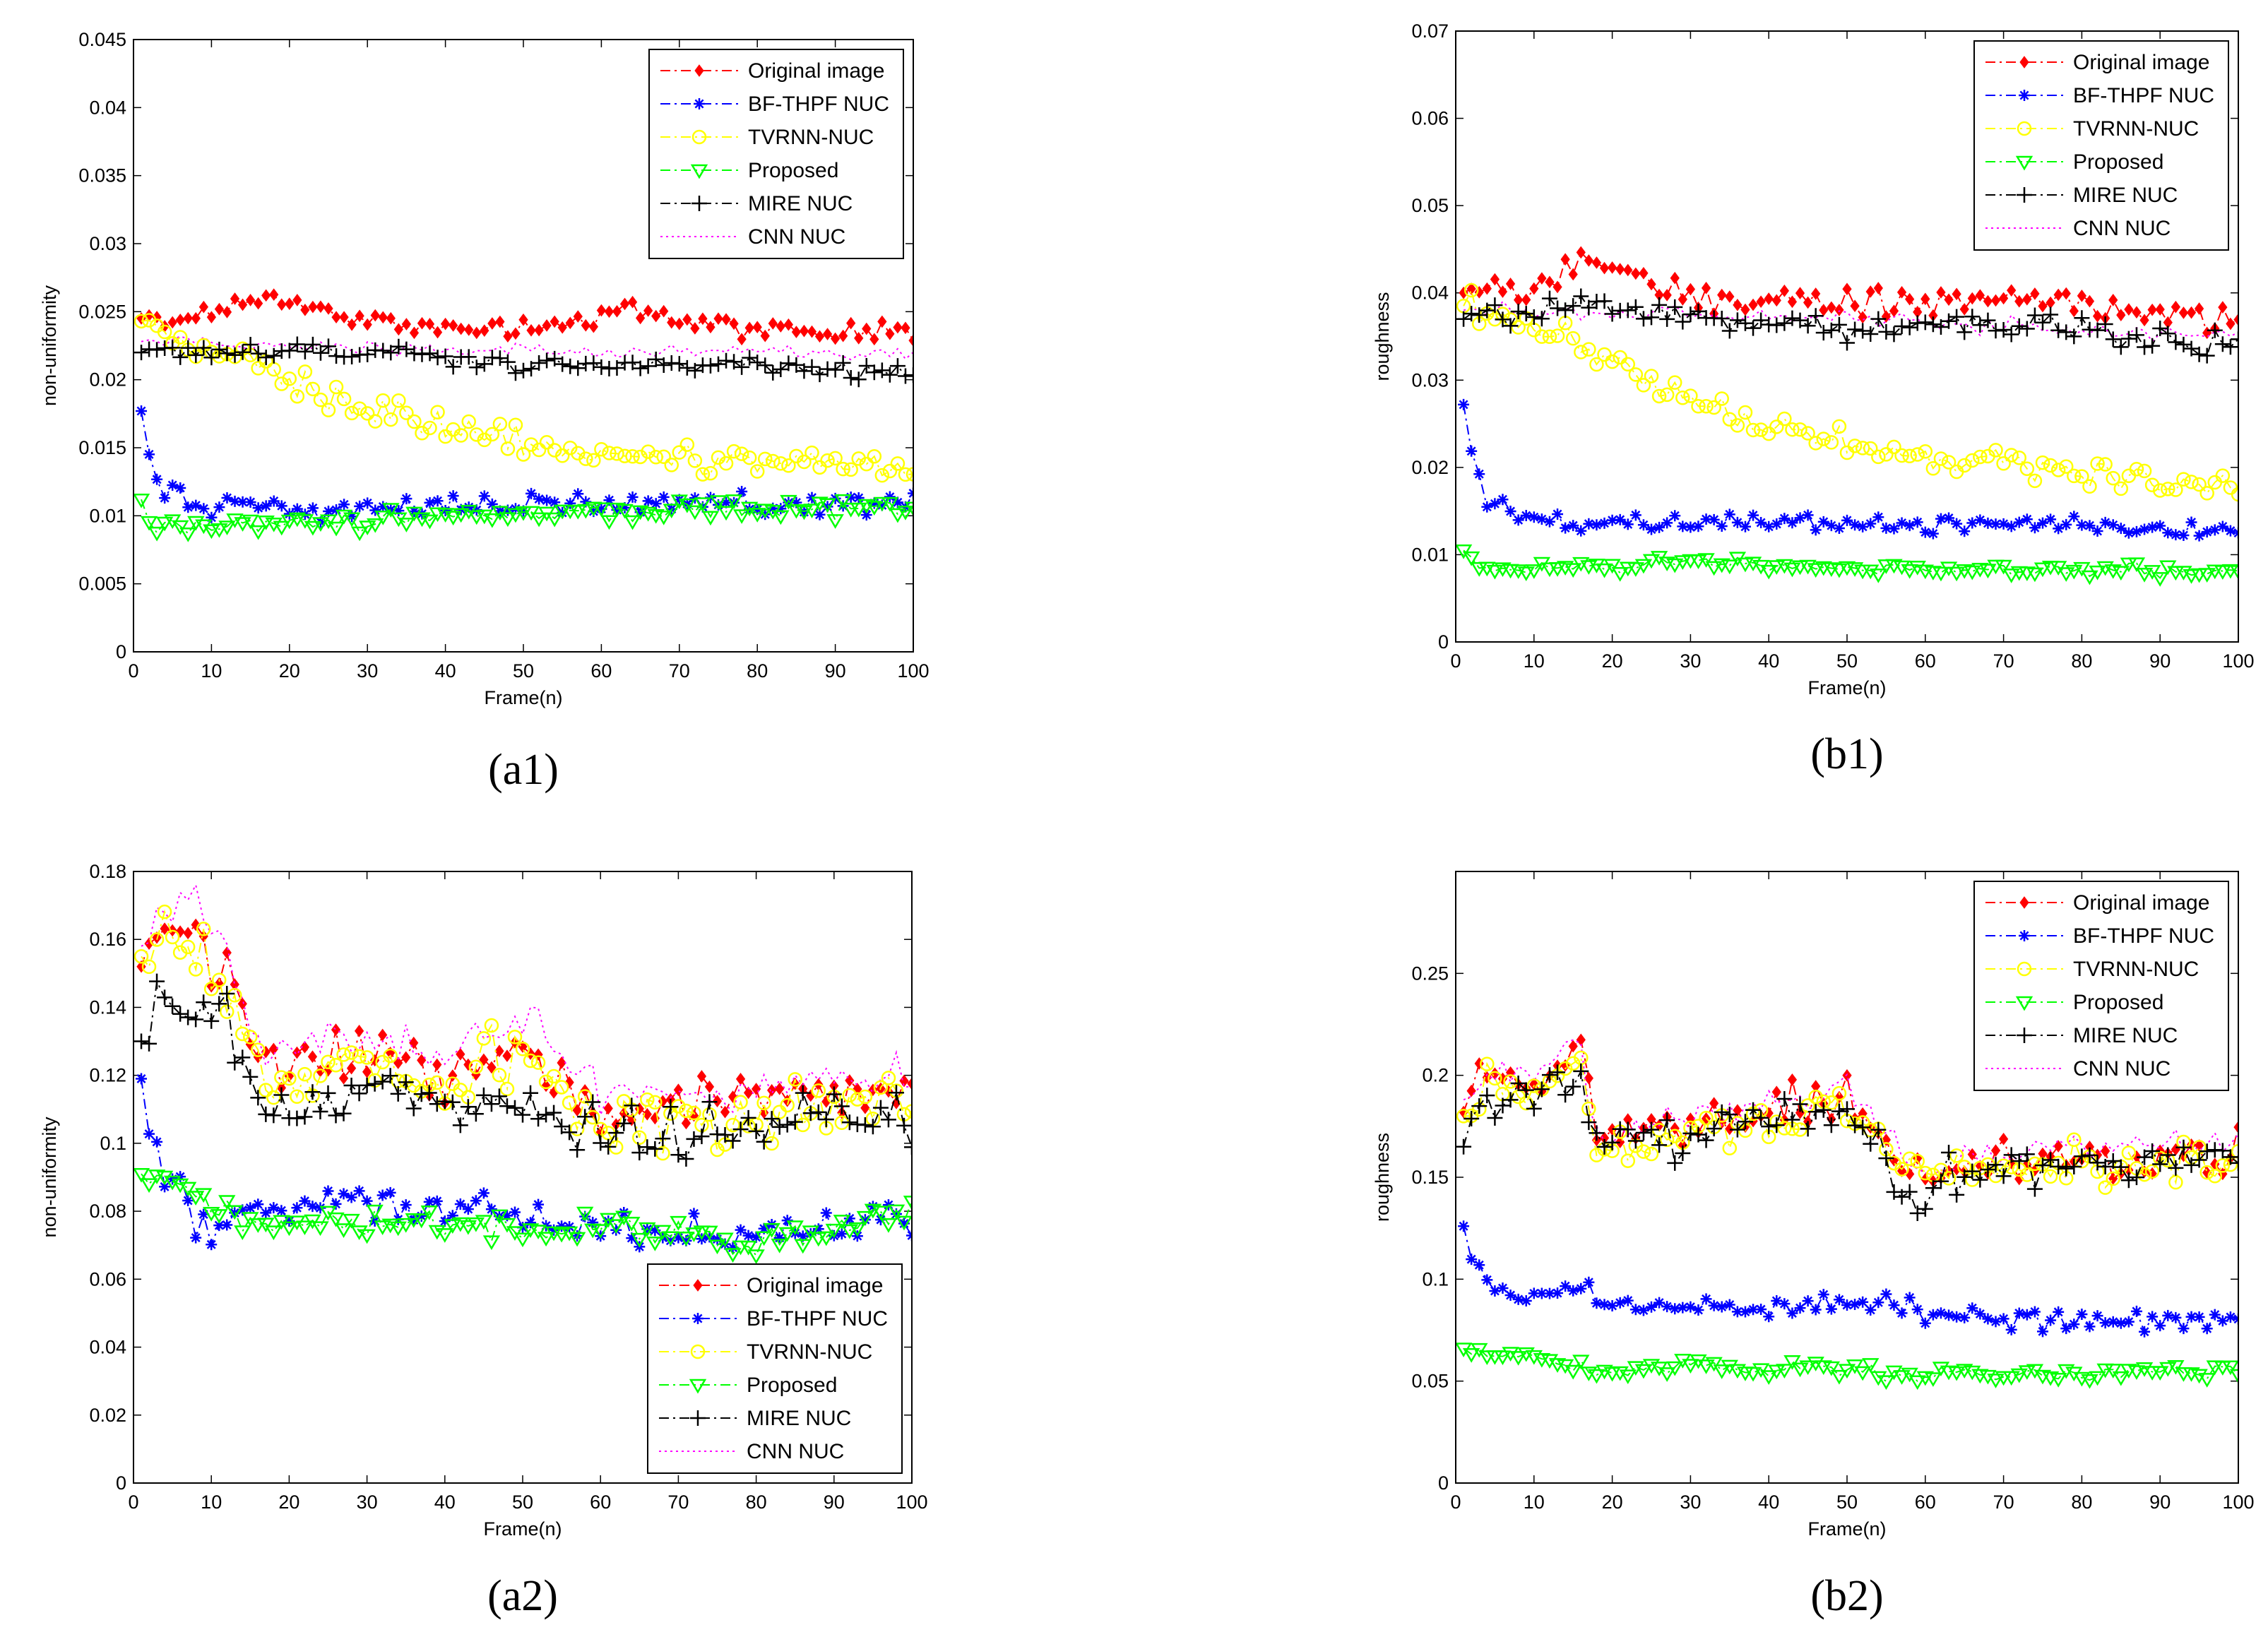 This screenshot has width=2268, height=1649. Describe the element at coordinates (102, 39) in the screenshot. I see `y-tick-label: 0.045` at that location.